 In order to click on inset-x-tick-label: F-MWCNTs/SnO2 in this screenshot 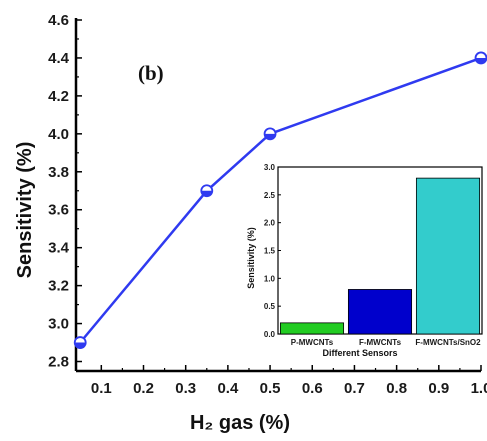, I will do `click(448, 342)`.